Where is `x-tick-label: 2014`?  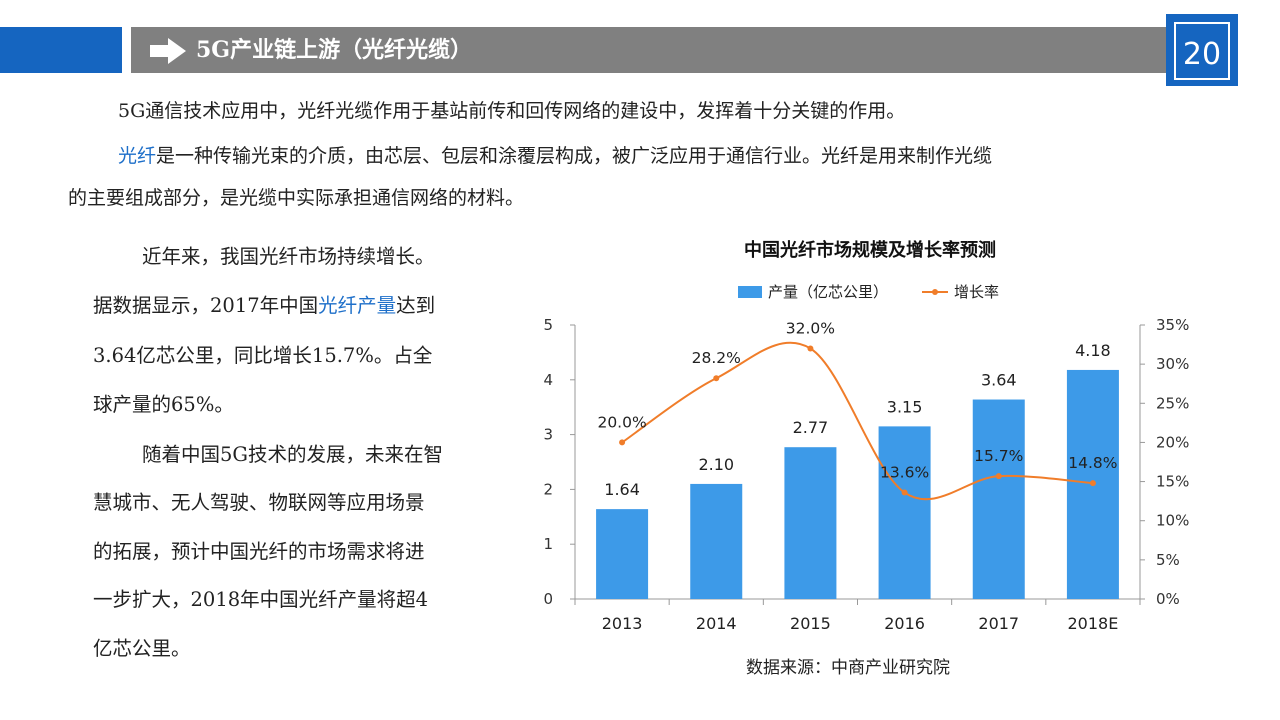 x-tick-label: 2014 is located at coordinates (716, 623).